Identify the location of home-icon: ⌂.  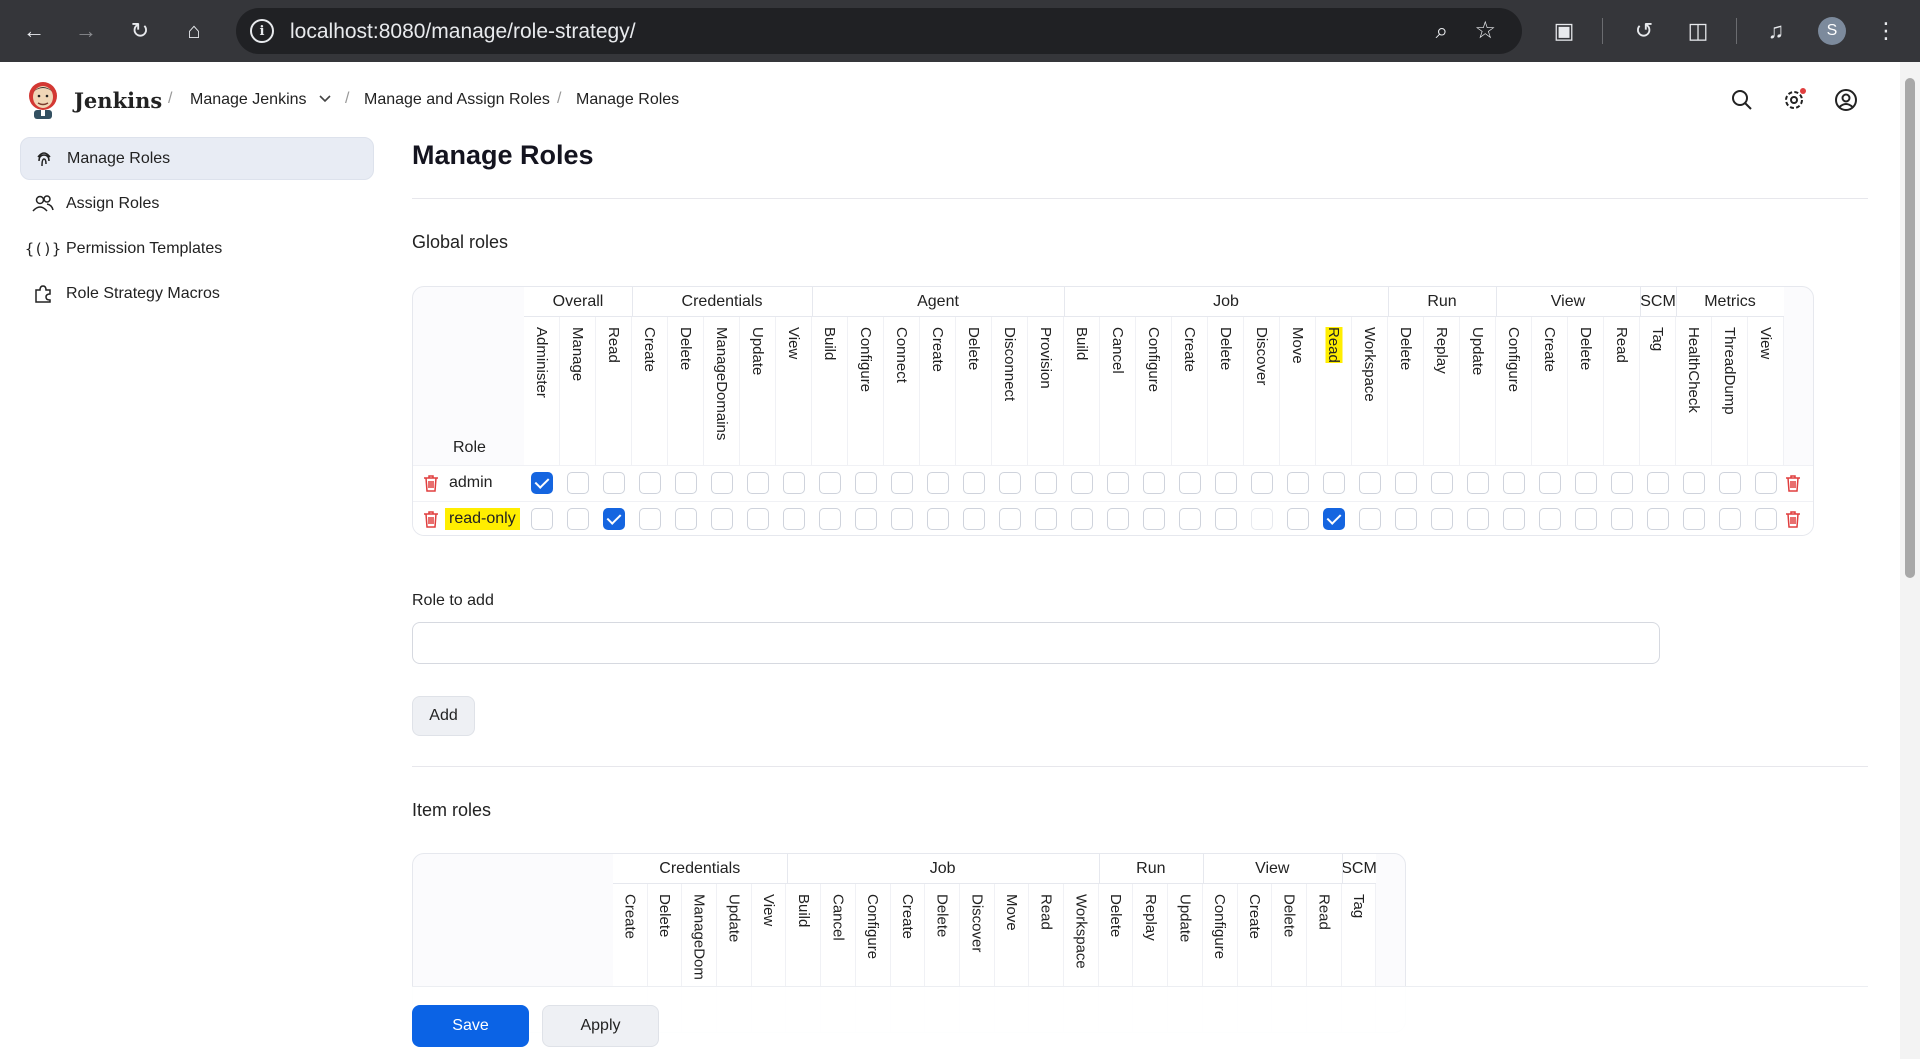
(194, 30).